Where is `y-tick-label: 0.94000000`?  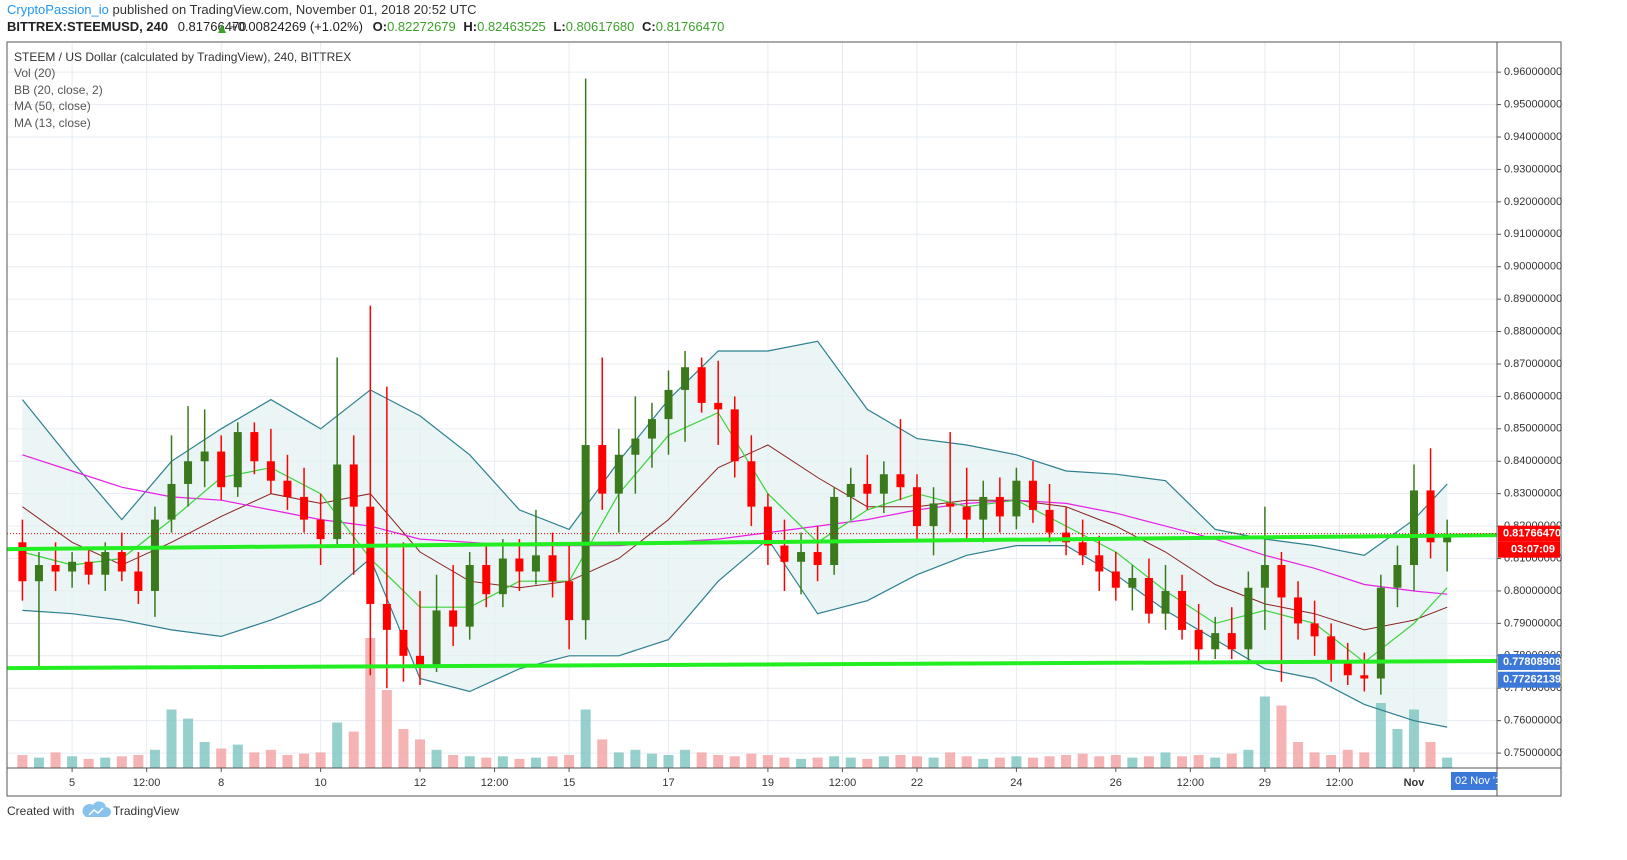 y-tick-label: 0.94000000 is located at coordinates (1533, 137).